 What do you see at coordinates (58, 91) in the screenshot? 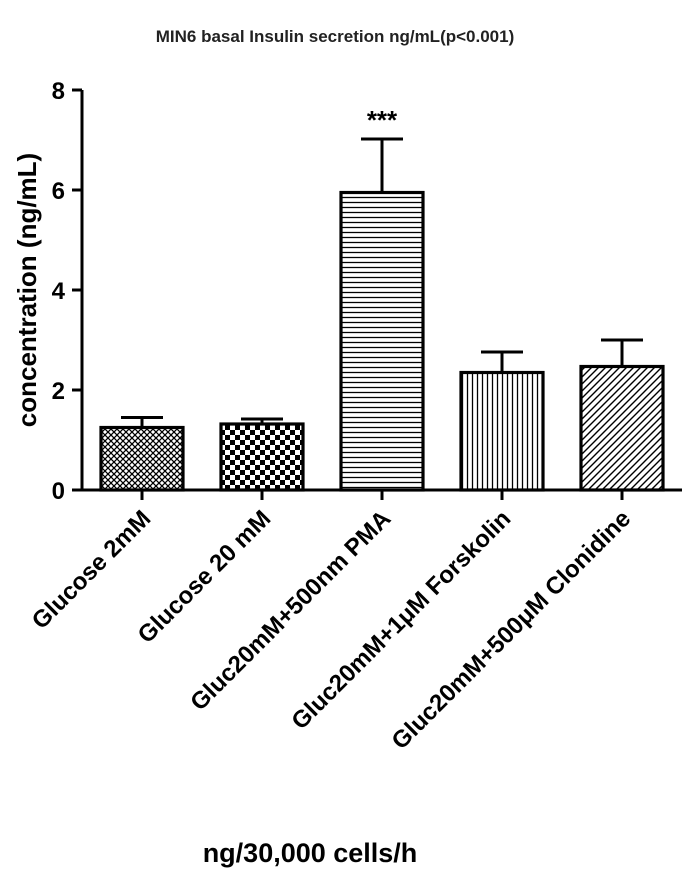
I see `y-tick-label: 8` at bounding box center [58, 91].